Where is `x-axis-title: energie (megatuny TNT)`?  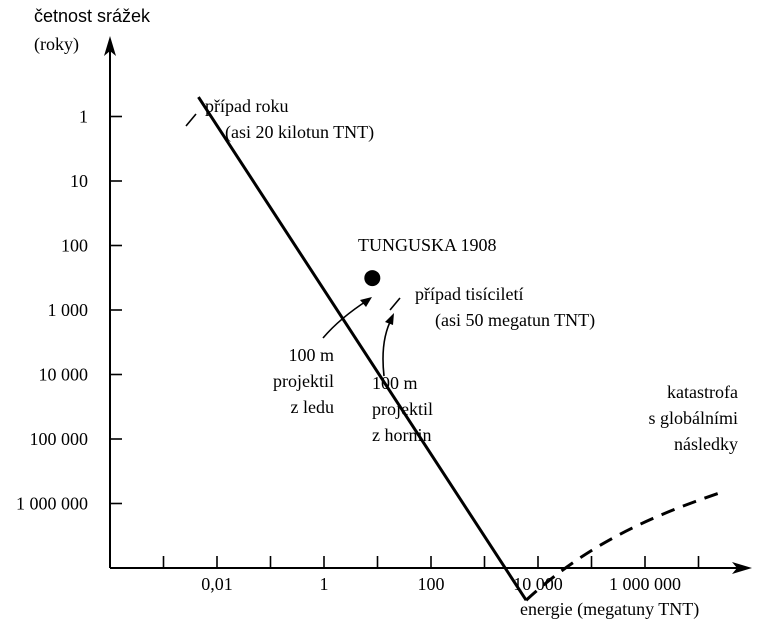
x-axis-title: energie (megatuny TNT) is located at coordinates (609, 609).